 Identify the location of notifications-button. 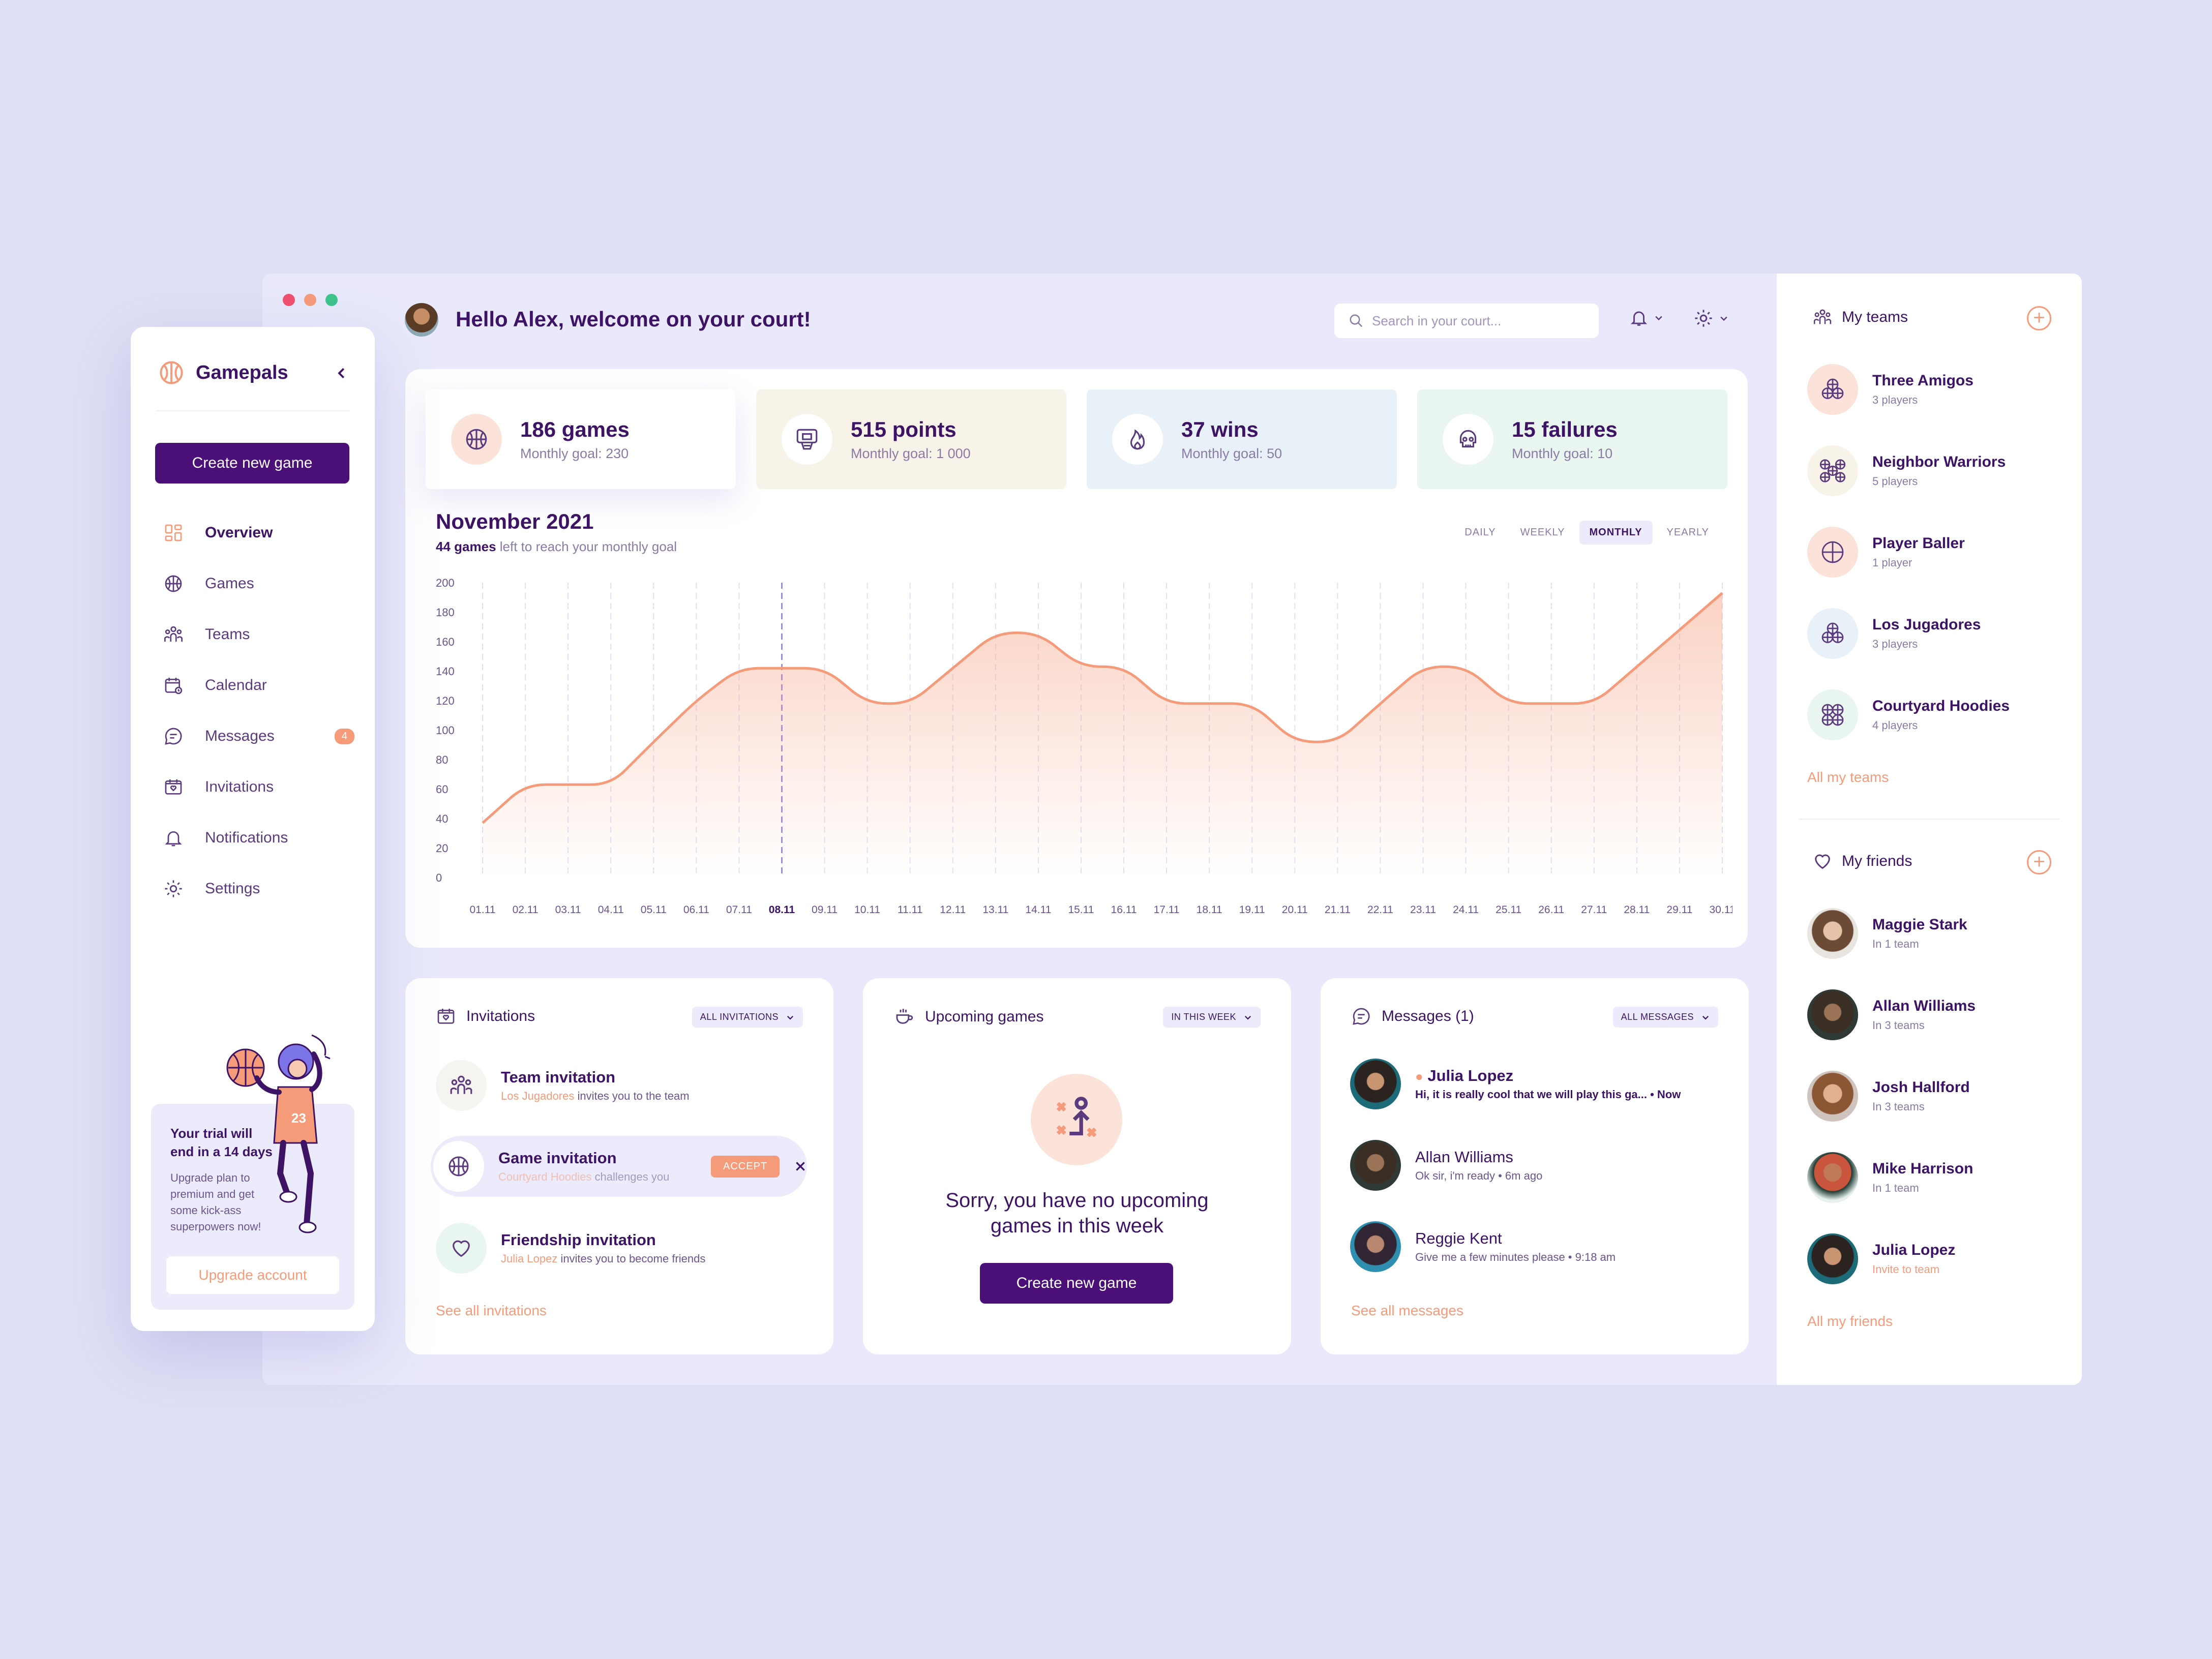
(1647, 317).